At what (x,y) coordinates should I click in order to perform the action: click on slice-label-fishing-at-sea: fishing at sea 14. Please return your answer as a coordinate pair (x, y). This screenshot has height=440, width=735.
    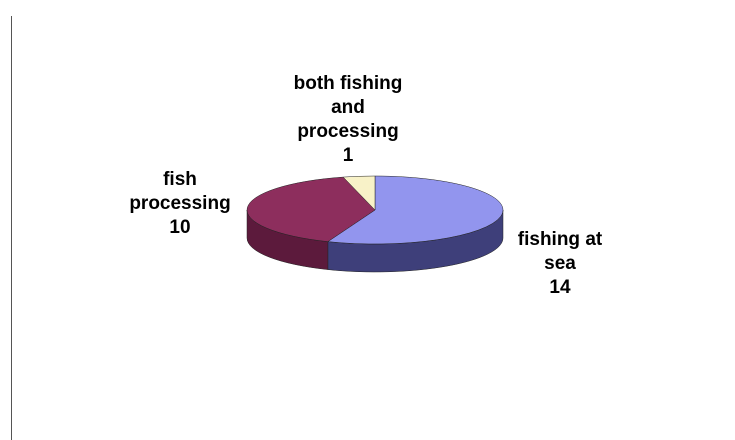
    Looking at the image, I should click on (560, 264).